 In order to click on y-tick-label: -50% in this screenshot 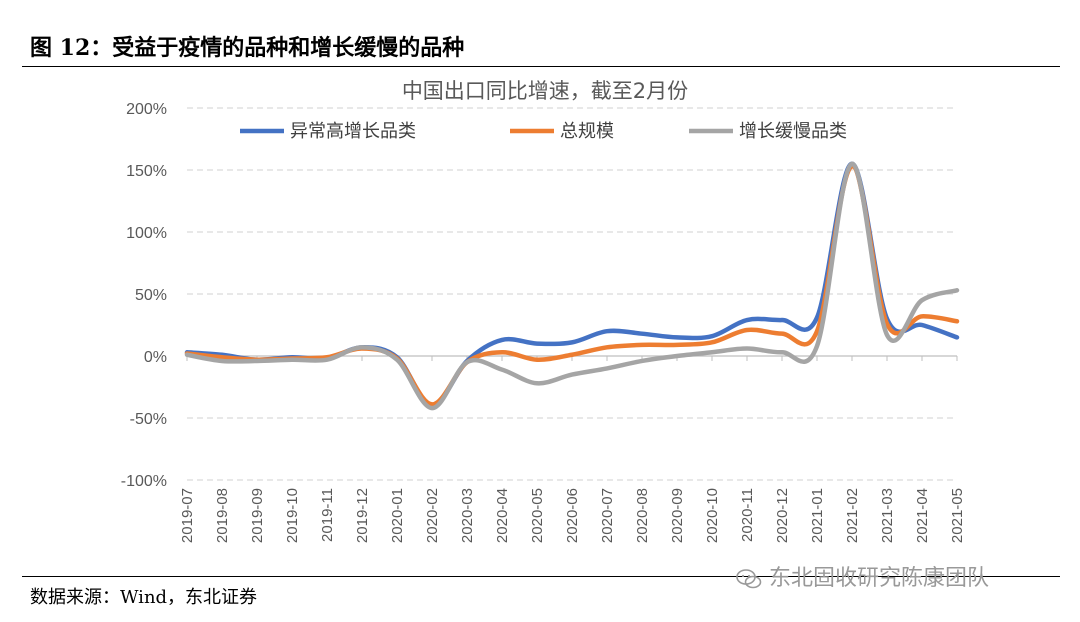, I will do `click(148, 419)`.